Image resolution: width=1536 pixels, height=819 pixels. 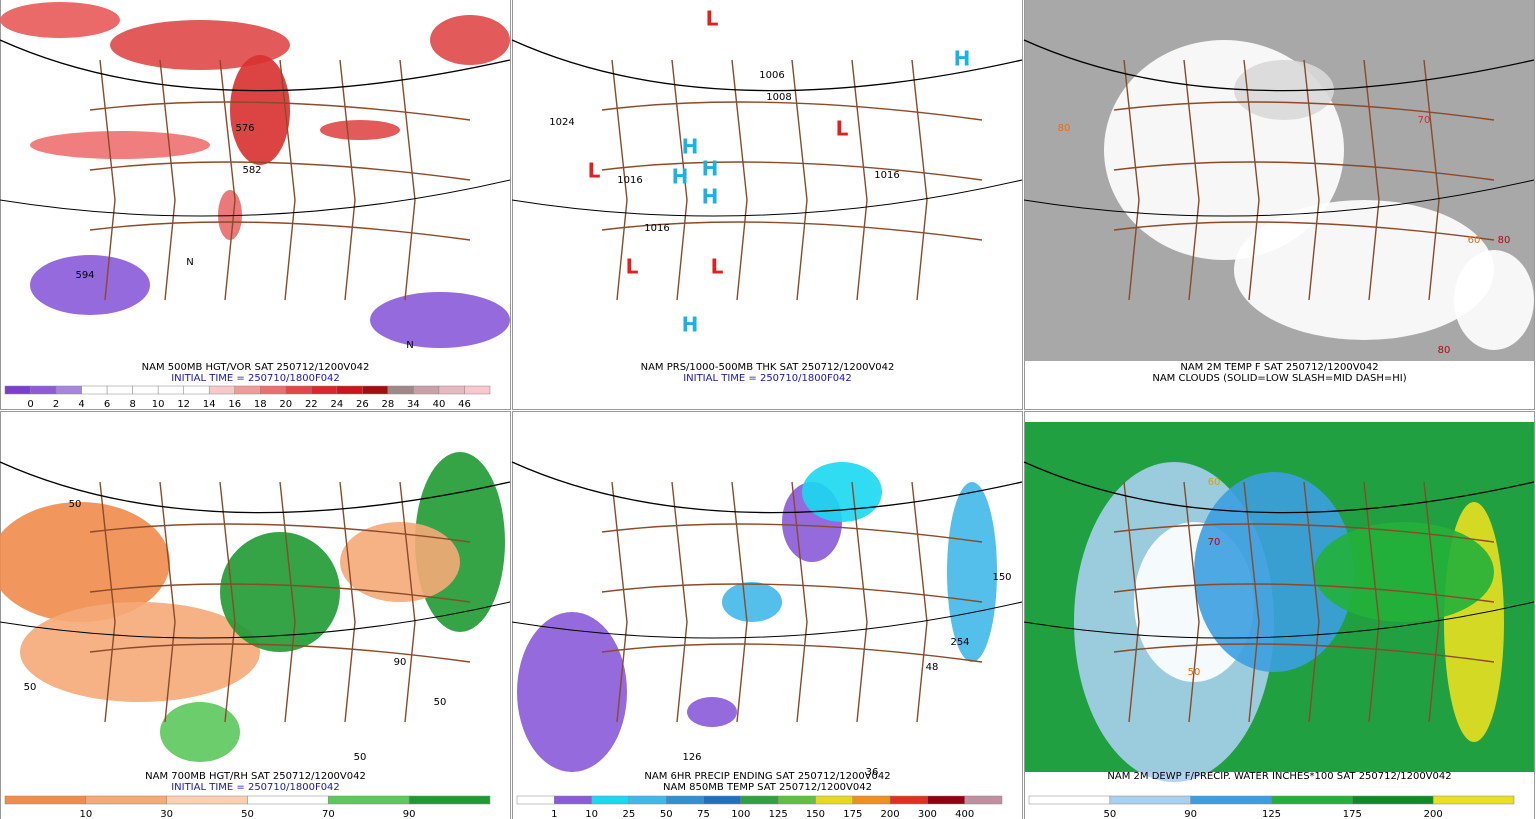 I want to click on colorbar-label: 150, so click(x=815, y=814).